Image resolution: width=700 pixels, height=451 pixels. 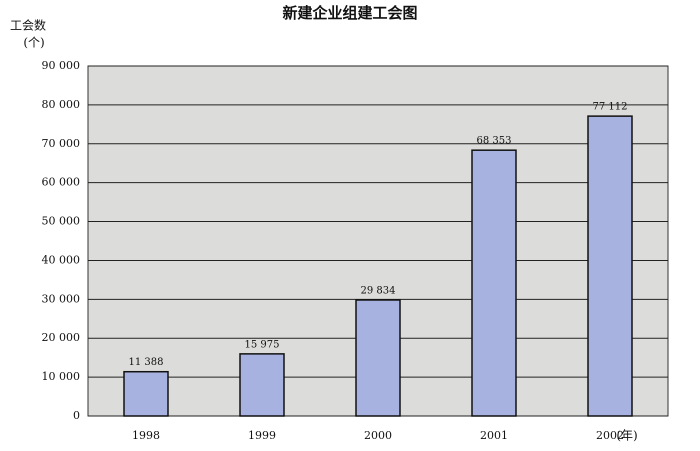 I want to click on y-tick-label: 0, so click(x=76, y=415).